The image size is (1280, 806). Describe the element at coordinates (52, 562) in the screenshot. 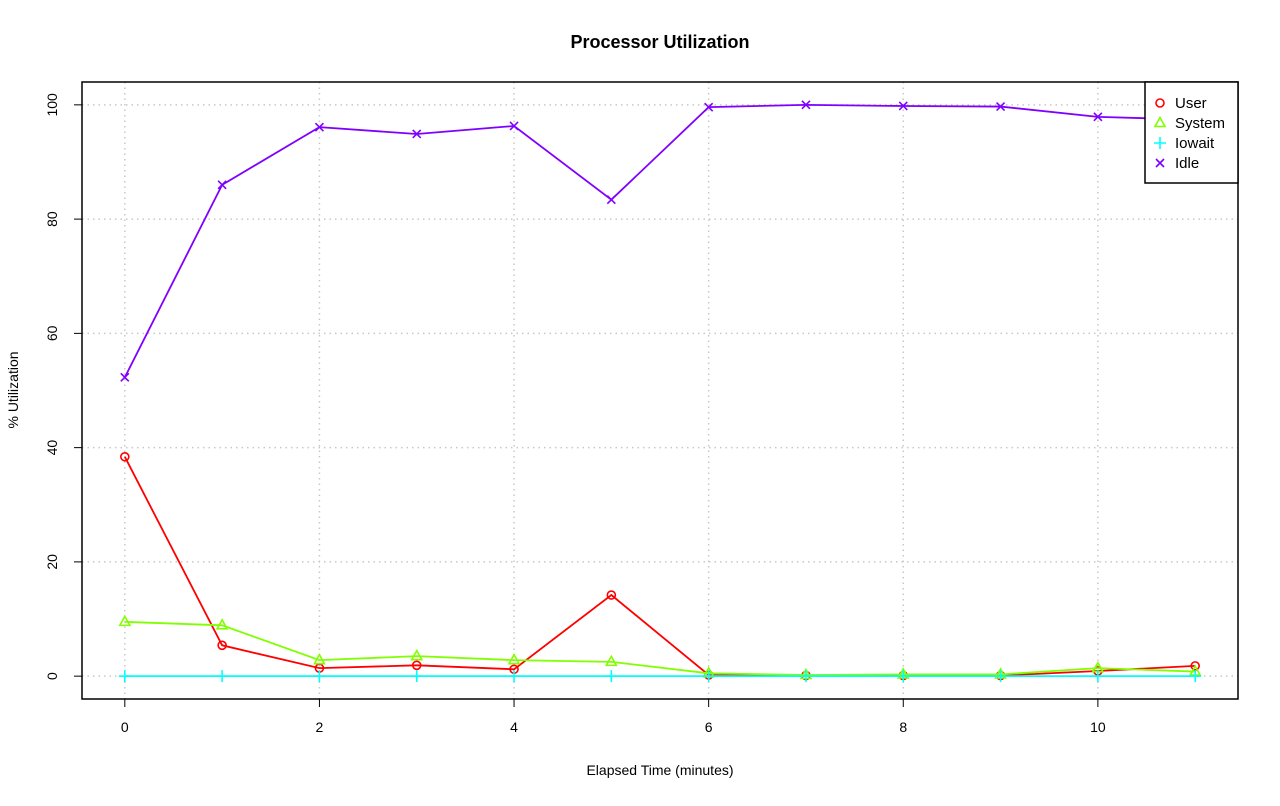

I see `y-tick-label: 20` at that location.